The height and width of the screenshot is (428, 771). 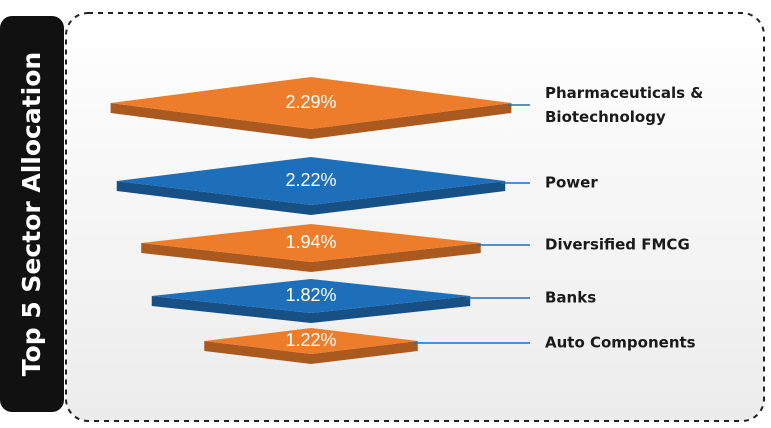 I want to click on value-label: 1.82%, so click(x=310, y=295).